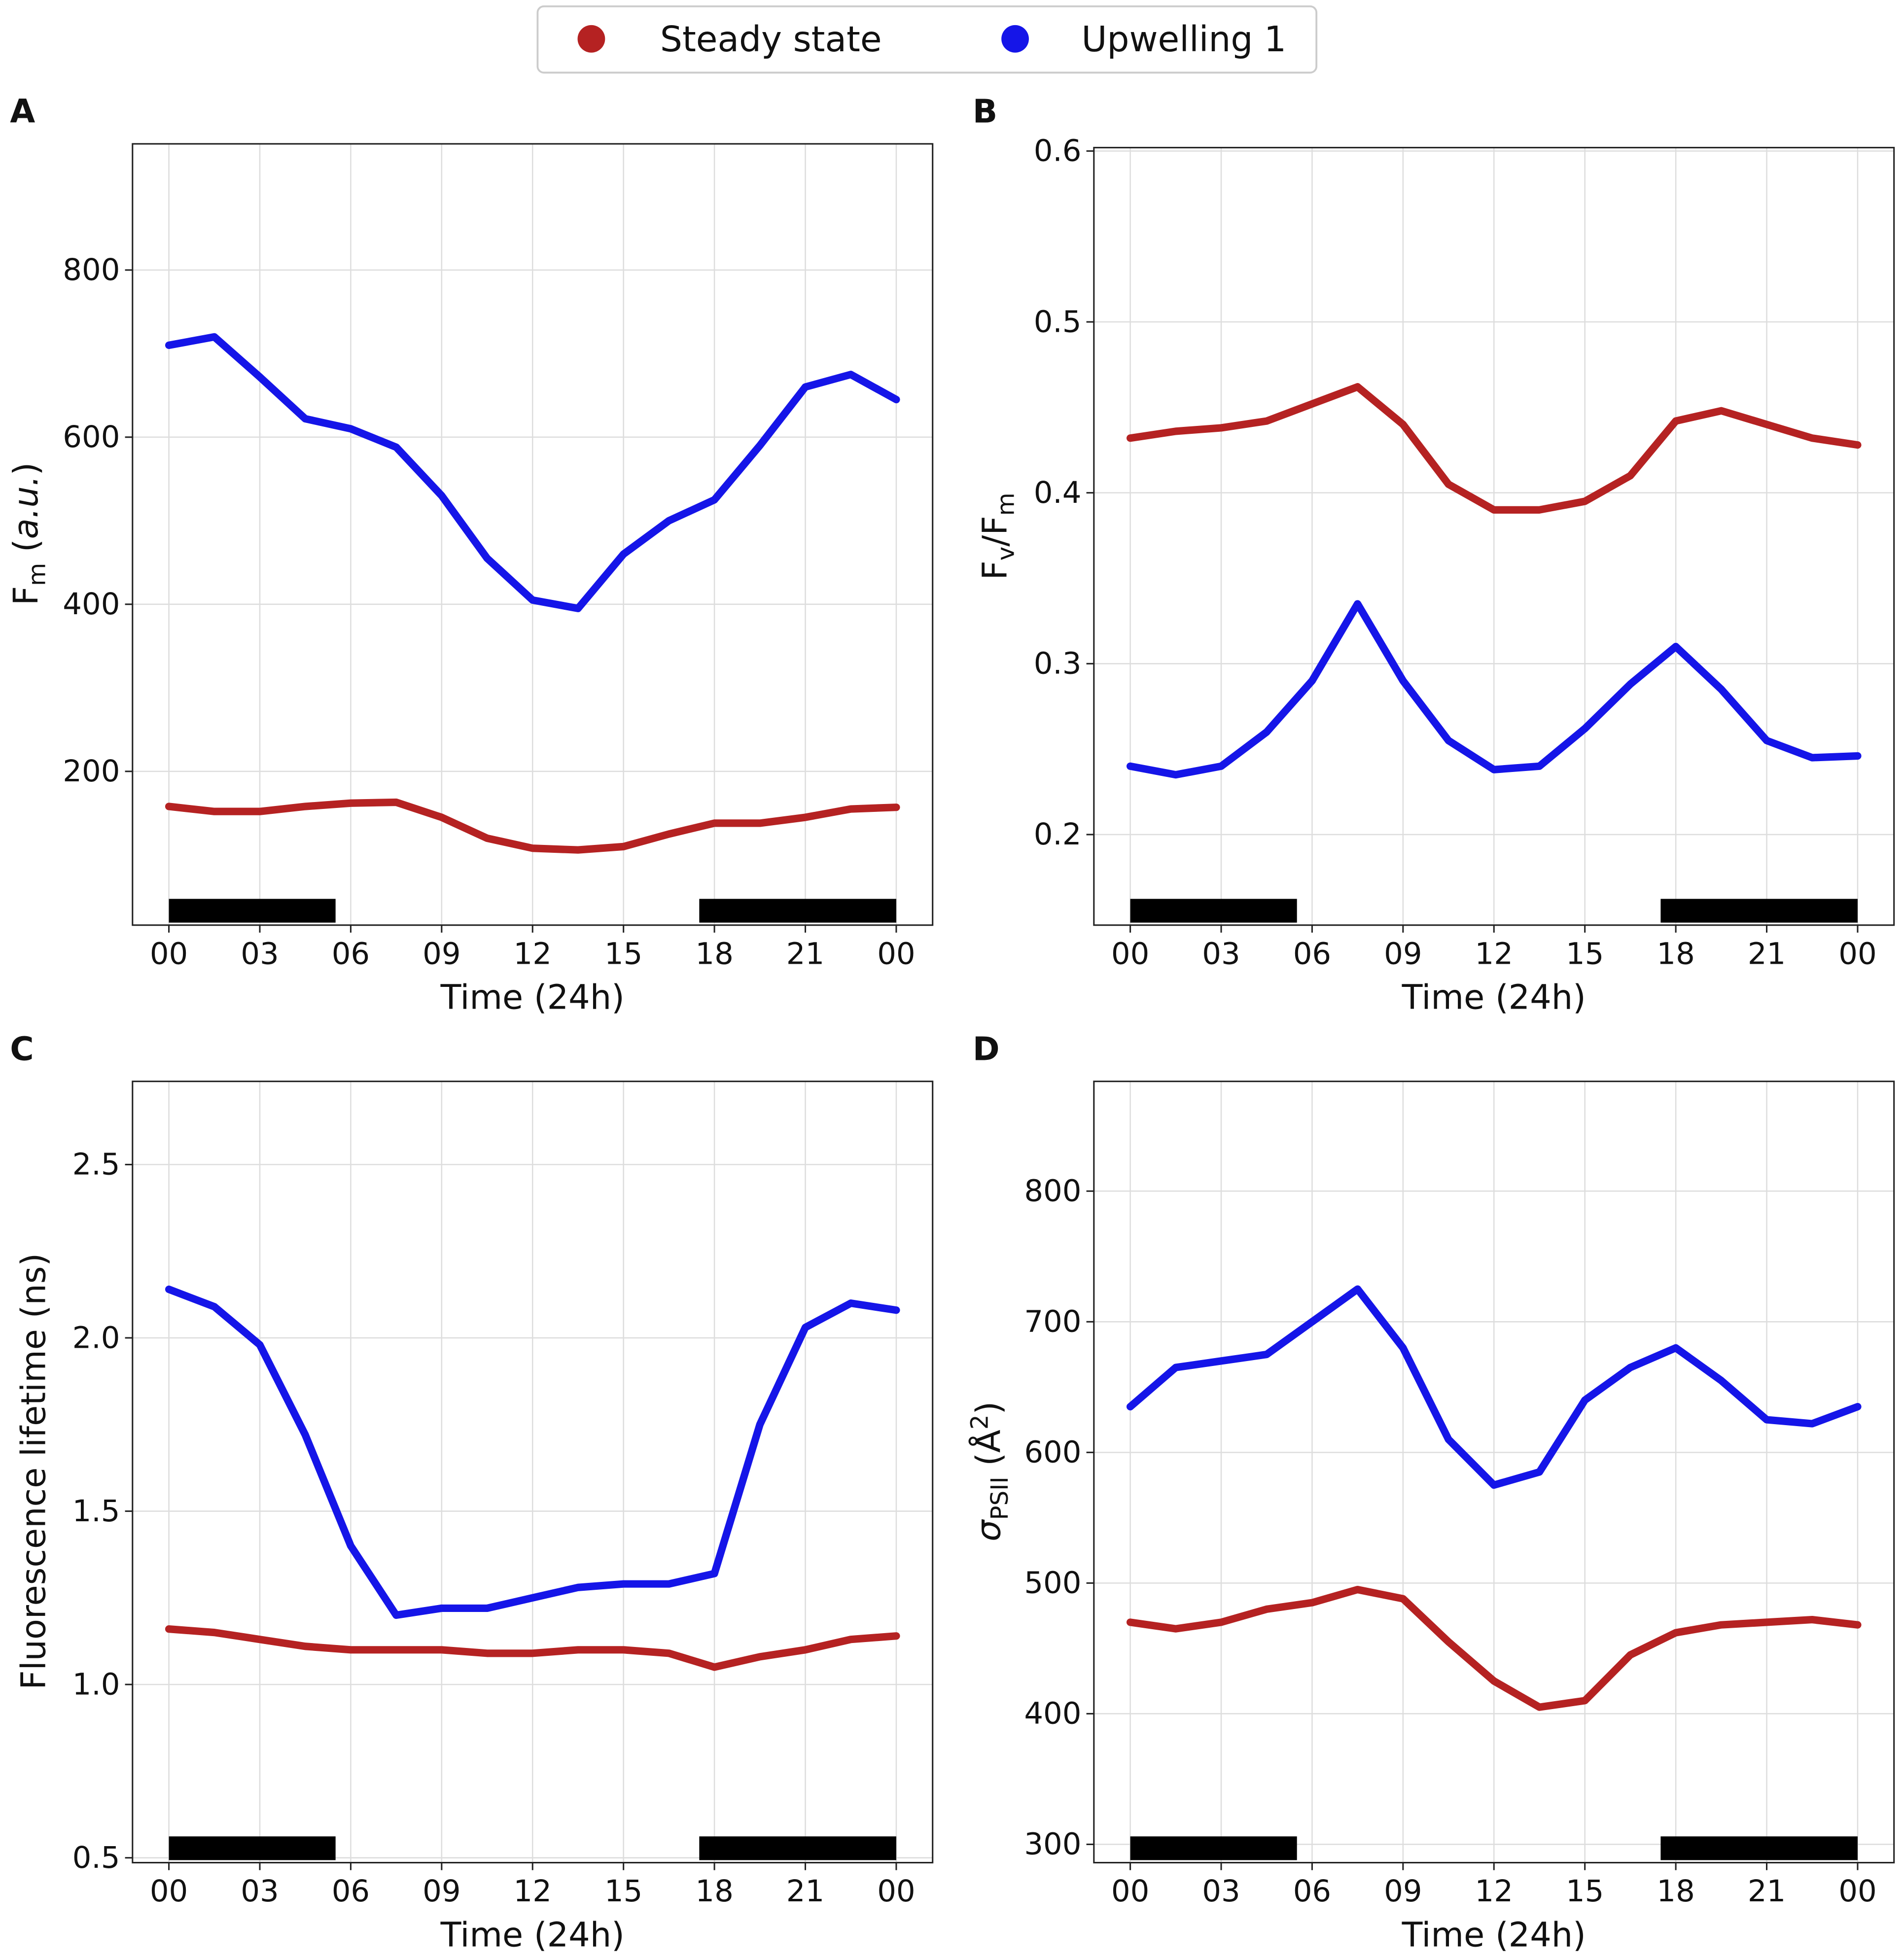 The image size is (1904, 1959). What do you see at coordinates (22, 112) in the screenshot?
I see `panel-label: A` at bounding box center [22, 112].